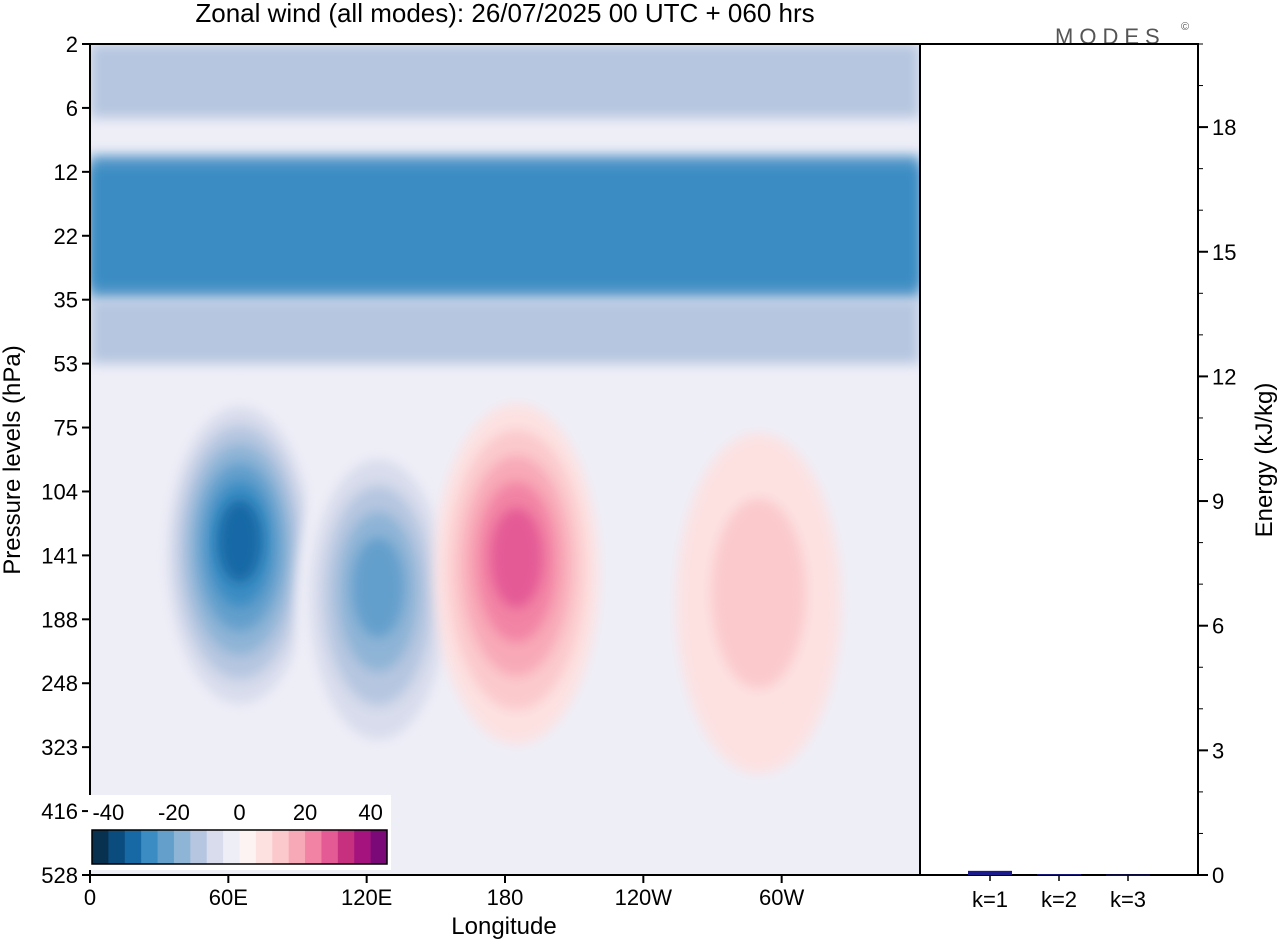 The image size is (1280, 942). What do you see at coordinates (644, 897) in the screenshot?
I see `x-tick-label: 120W` at bounding box center [644, 897].